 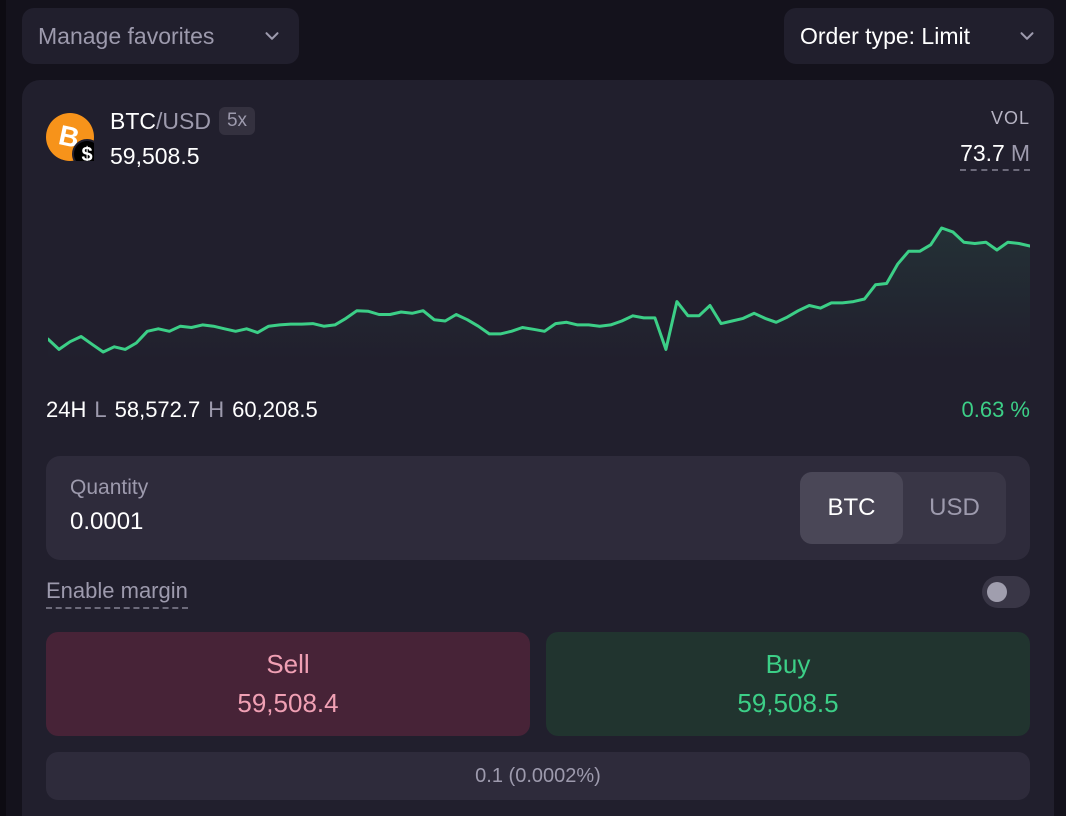 I want to click on price-area, so click(x=539, y=294).